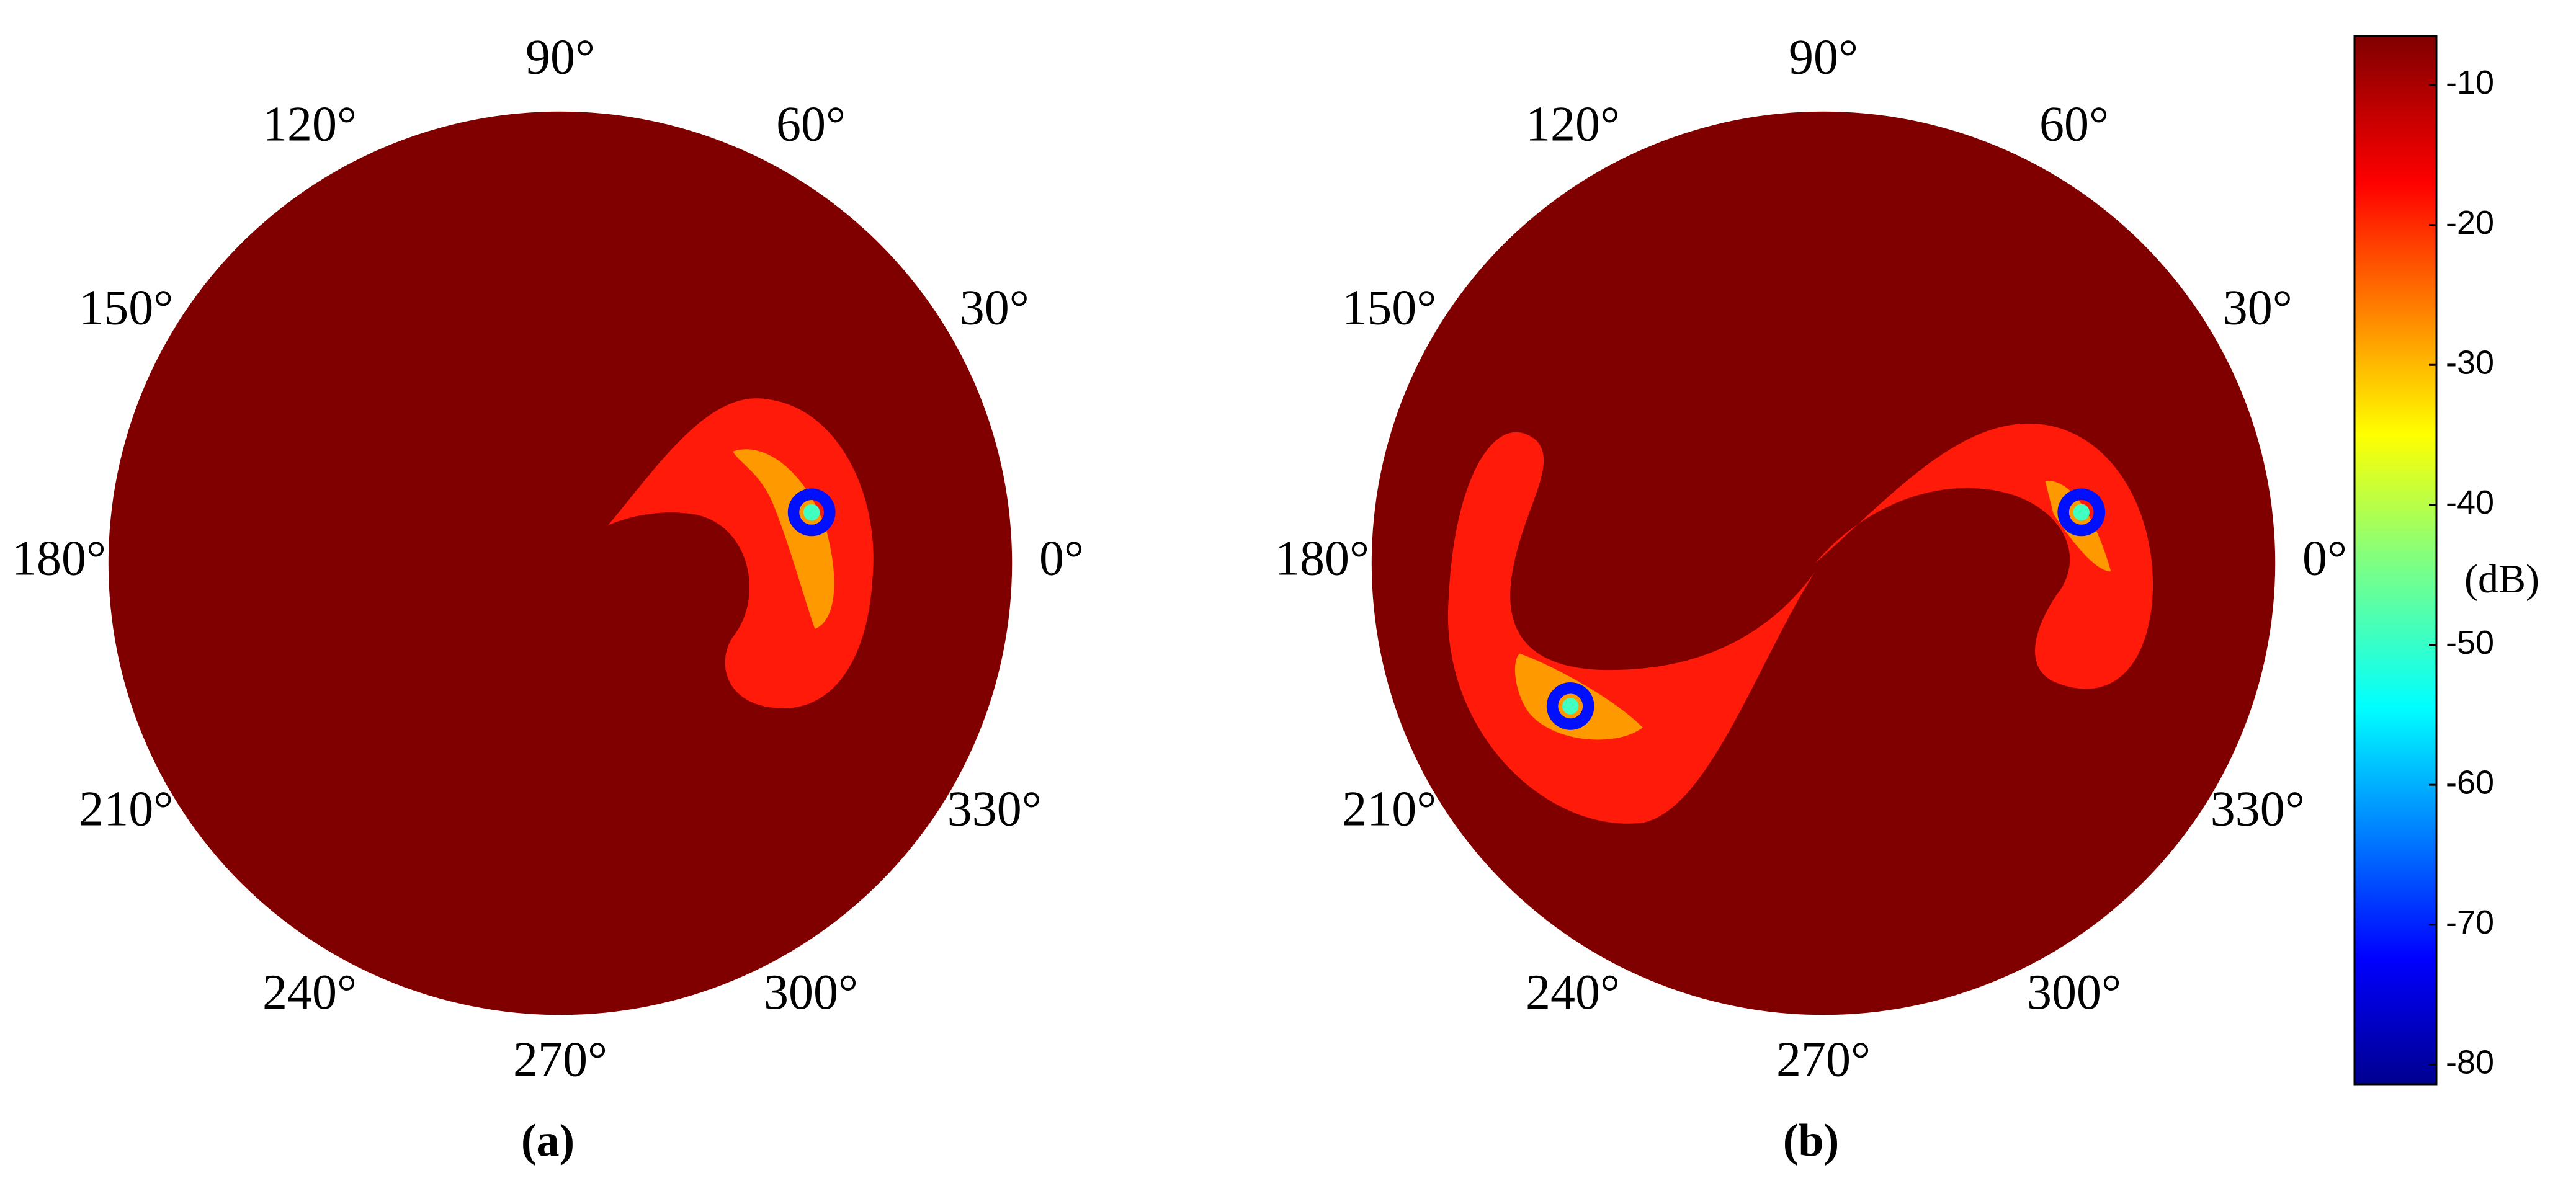 The height and width of the screenshot is (1186, 2576). Describe the element at coordinates (2470, 1062) in the screenshot. I see `colorbar-tick-label: -80` at that location.